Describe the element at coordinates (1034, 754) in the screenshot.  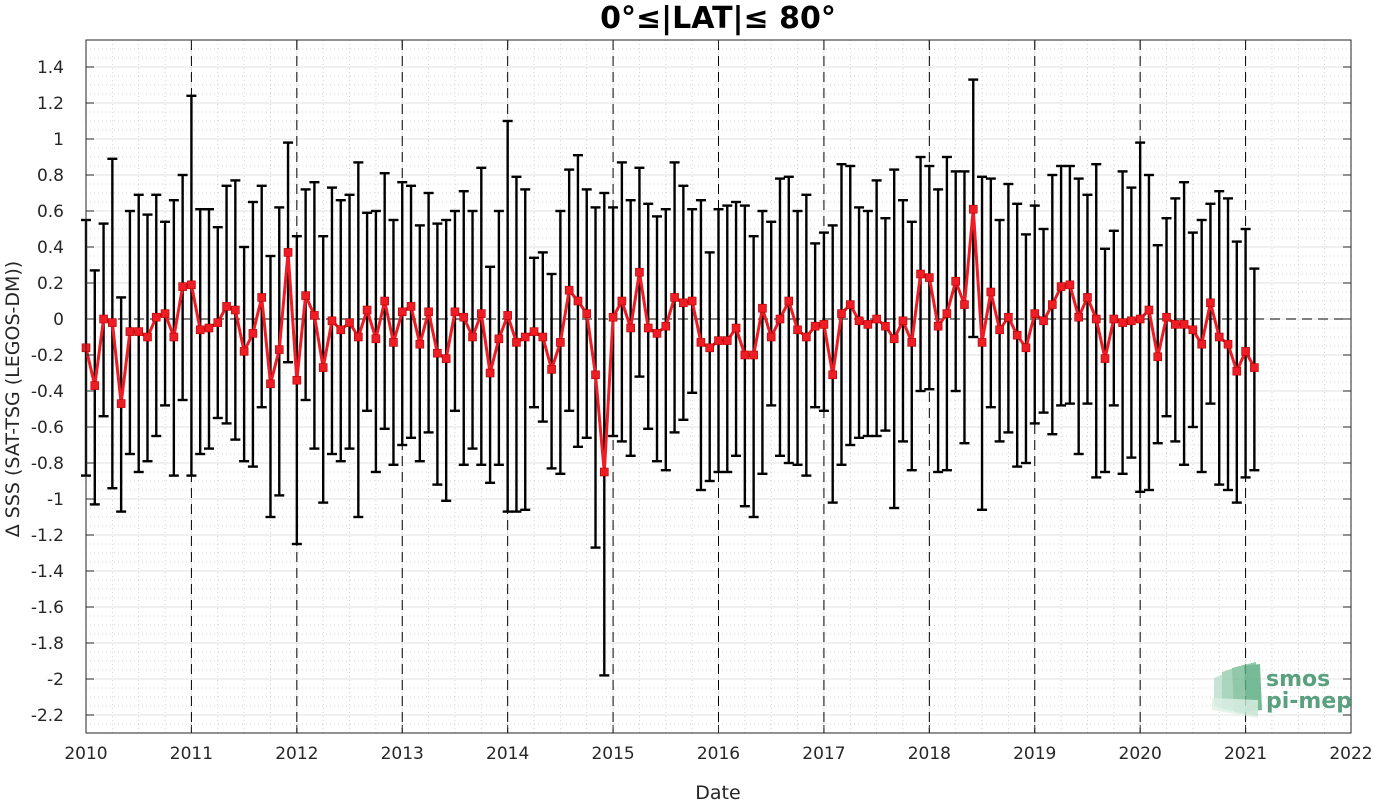
I see `x-tick-label: 2019` at that location.